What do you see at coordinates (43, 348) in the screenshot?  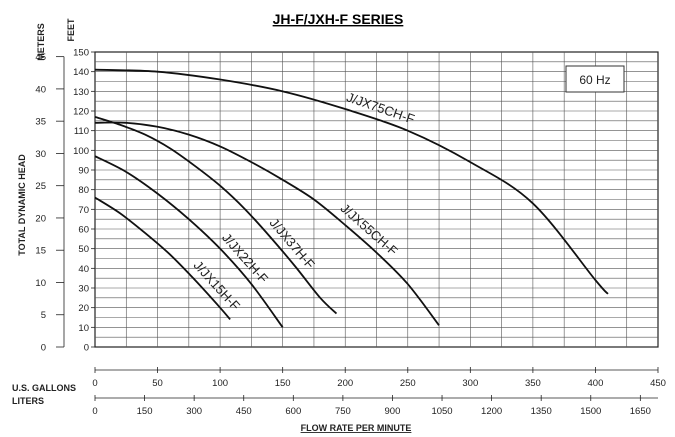 I see `y-tick-meters: 0` at bounding box center [43, 348].